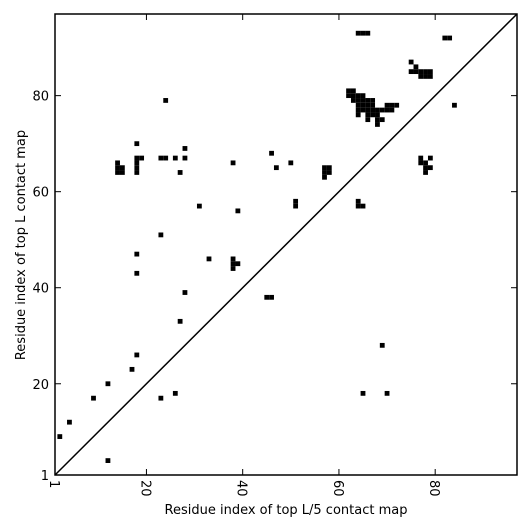 The image size is (531, 531). What do you see at coordinates (337, 488) in the screenshot?
I see `x-tick-label: 60` at bounding box center [337, 488].